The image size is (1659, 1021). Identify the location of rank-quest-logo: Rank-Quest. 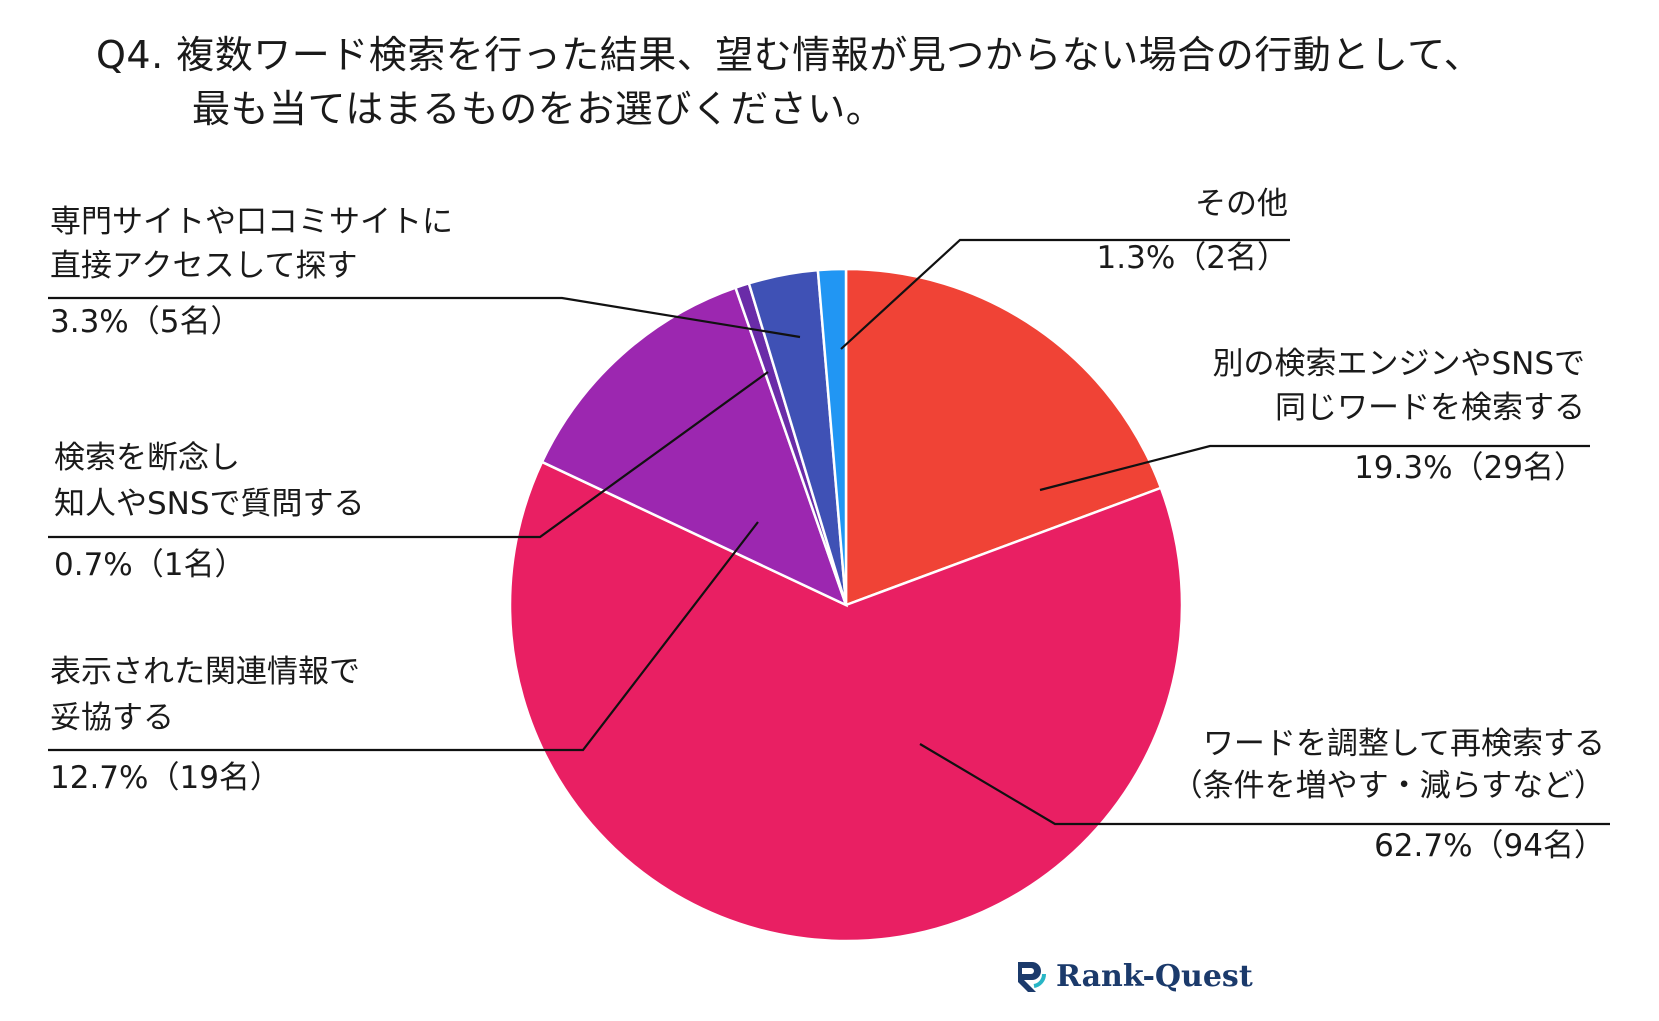
(1131, 976).